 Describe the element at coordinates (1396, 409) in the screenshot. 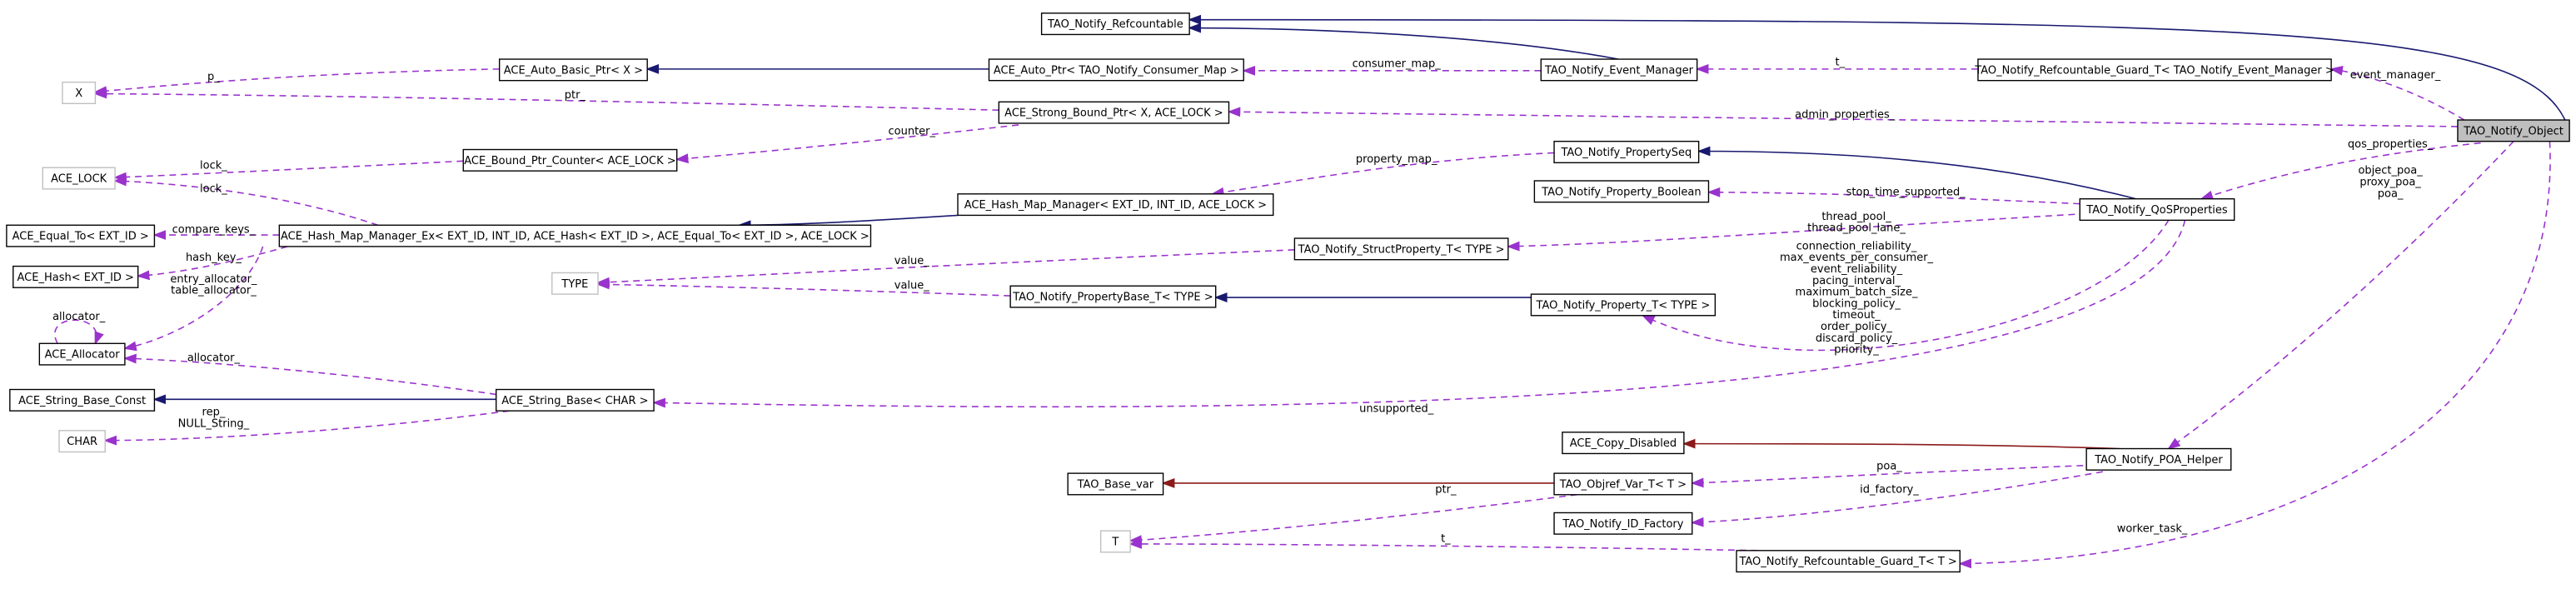

I see `edge-label: unsupported_` at that location.